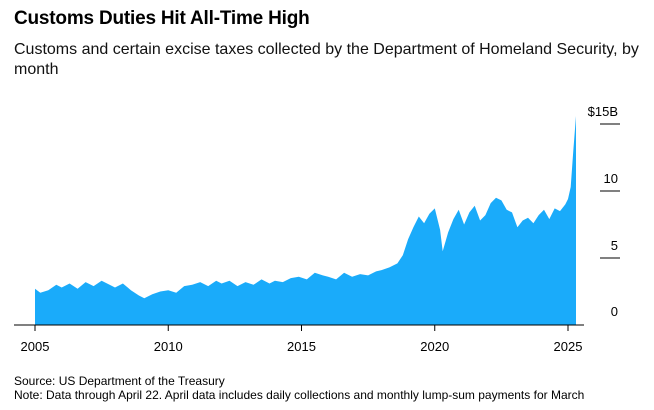 The height and width of the screenshot is (410, 654). Describe the element at coordinates (614, 245) in the screenshot. I see `y-tick-label: 5` at that location.